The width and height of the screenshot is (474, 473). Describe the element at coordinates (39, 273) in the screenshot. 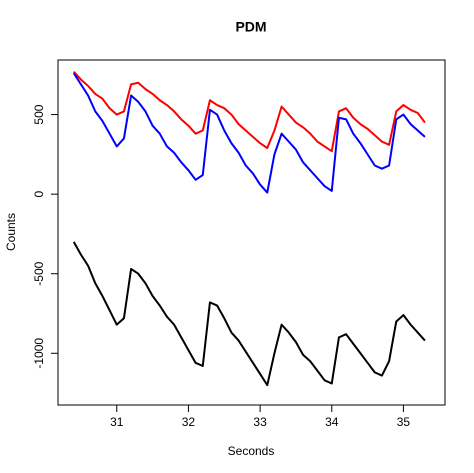

I see `y-tick-label: -500` at that location.